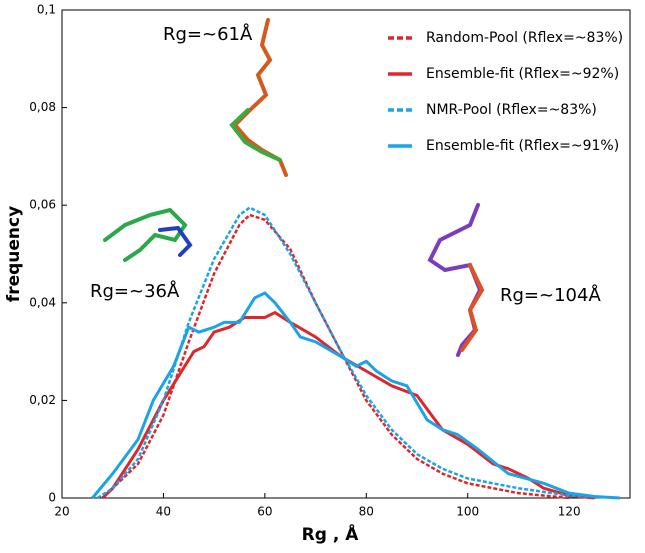  Describe the element at coordinates (264, 512) in the screenshot. I see `x-tick-label: 60` at that location.